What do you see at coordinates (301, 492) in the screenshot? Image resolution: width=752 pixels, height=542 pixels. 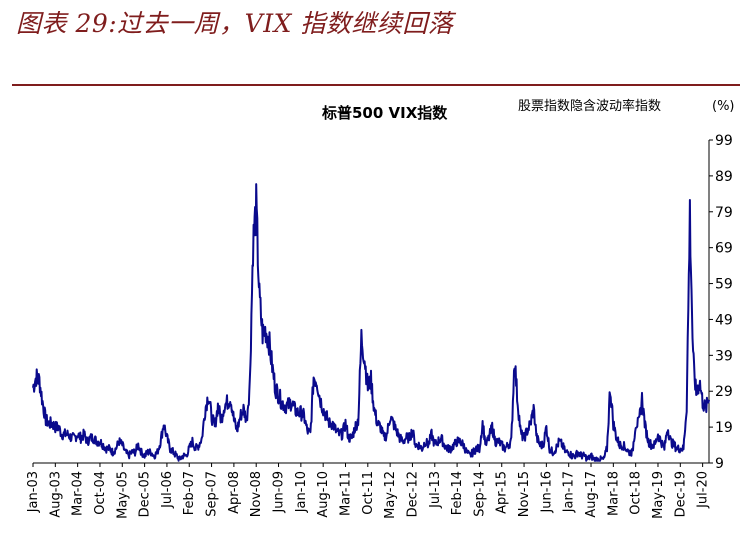 I see `x-tick-label: Jan-10` at bounding box center [301, 492].